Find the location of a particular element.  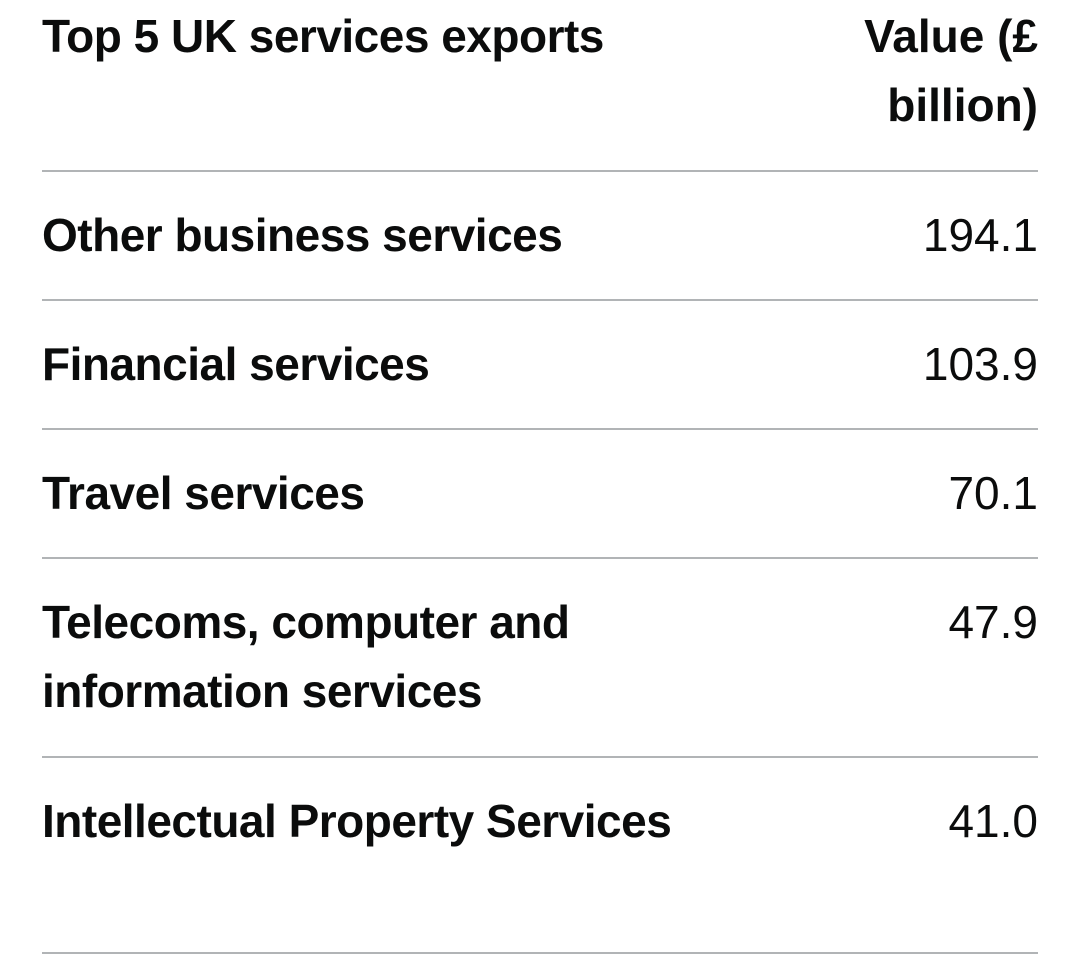

row-label: Travel services is located at coordinates (203, 493).